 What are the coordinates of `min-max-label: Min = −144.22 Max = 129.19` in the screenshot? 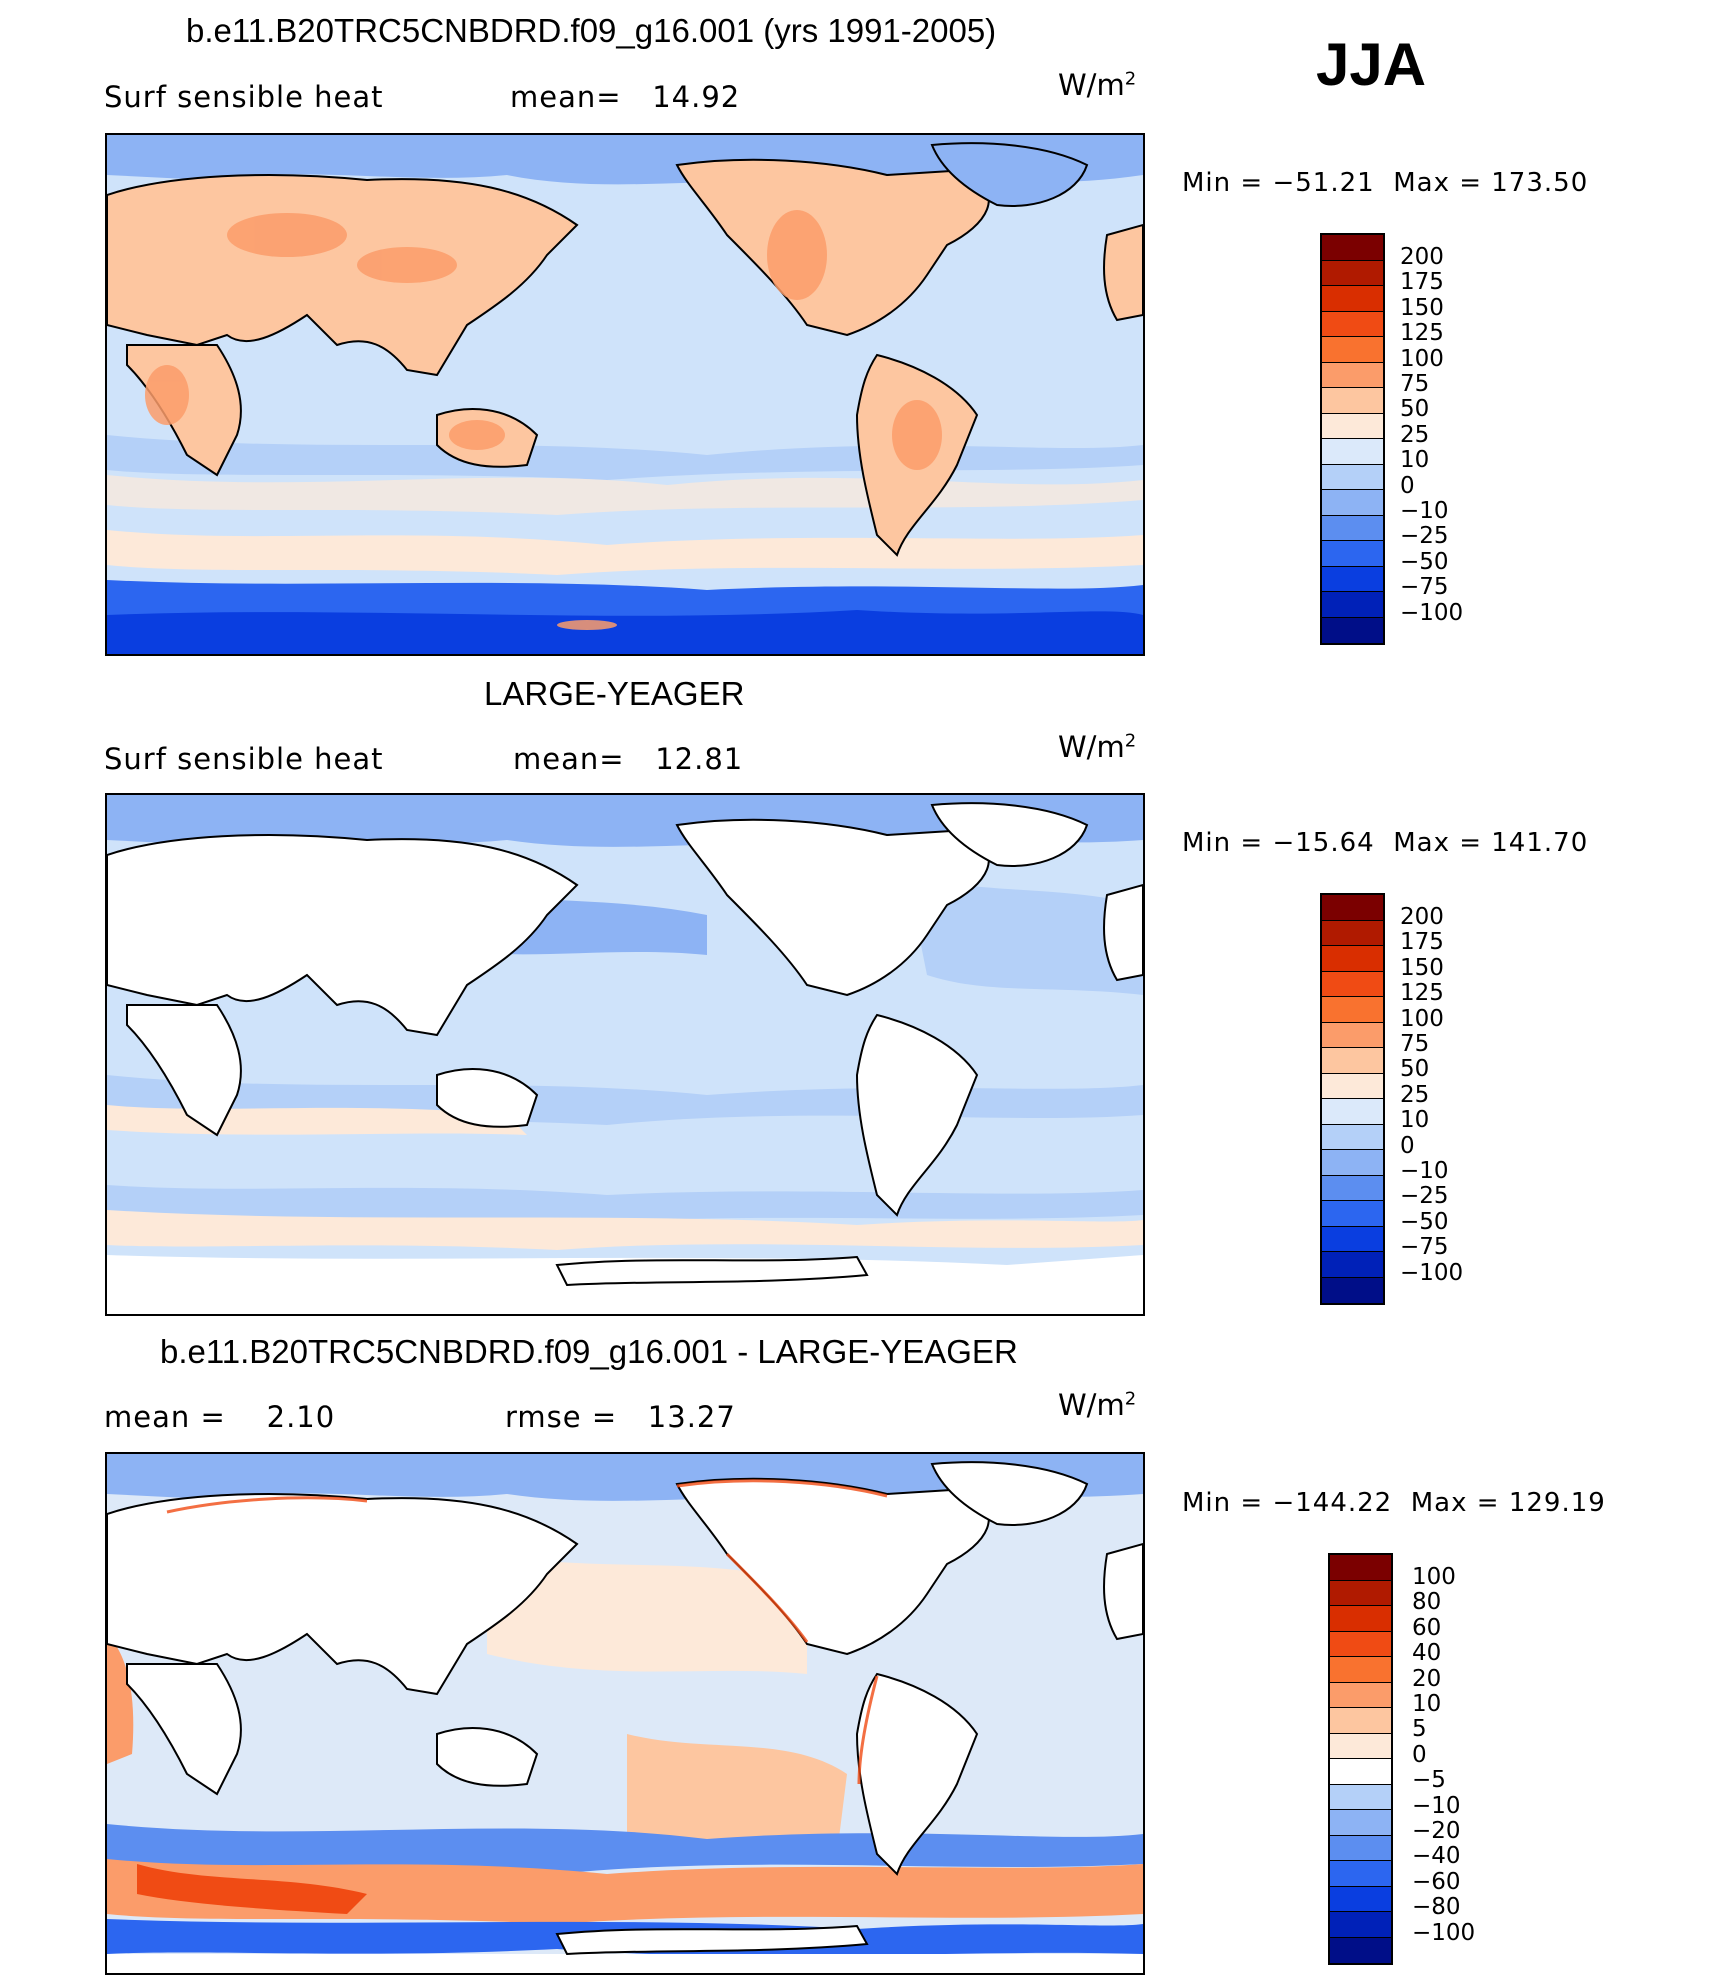 It's located at (1394, 1503).